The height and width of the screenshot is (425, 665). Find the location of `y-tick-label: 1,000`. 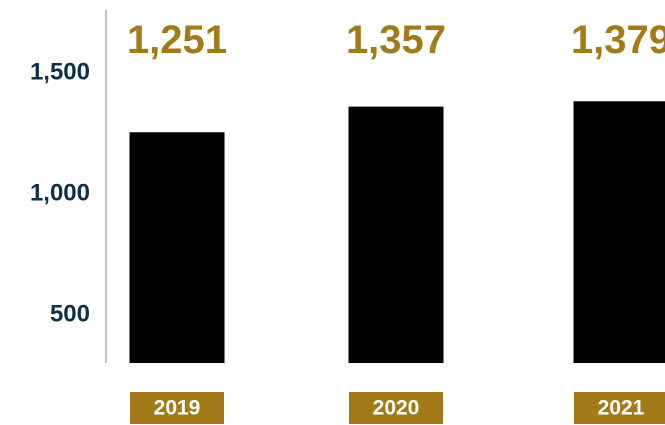

y-tick-label: 1,000 is located at coordinates (60, 193).